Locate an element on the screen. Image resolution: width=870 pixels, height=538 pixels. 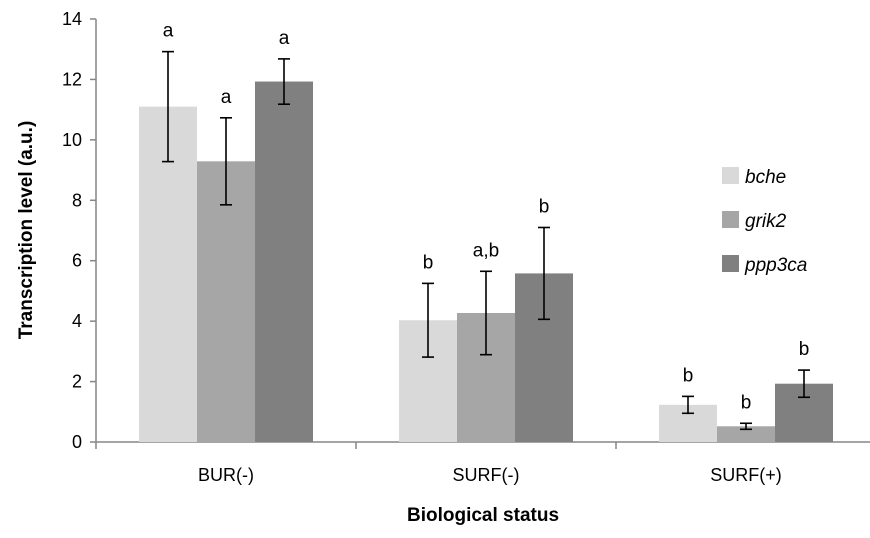
legend-label-ppp3ca: ppp3ca is located at coordinates (775, 265).